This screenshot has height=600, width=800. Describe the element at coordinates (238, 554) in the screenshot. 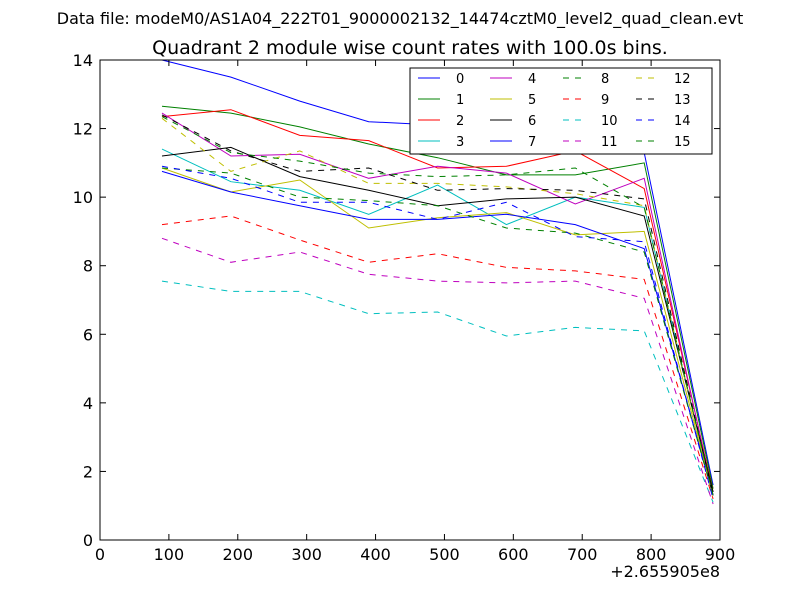

I see `x-tick-label: 200` at that location.